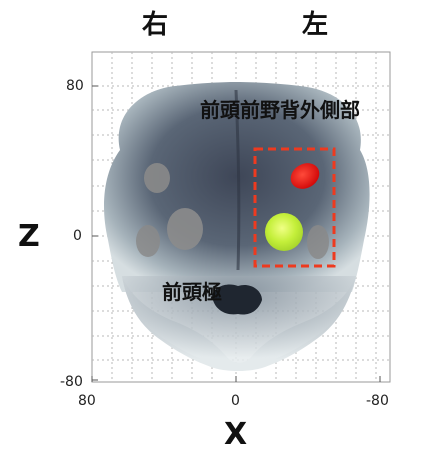  I want to click on head-lower-fill, so click(239, 321).